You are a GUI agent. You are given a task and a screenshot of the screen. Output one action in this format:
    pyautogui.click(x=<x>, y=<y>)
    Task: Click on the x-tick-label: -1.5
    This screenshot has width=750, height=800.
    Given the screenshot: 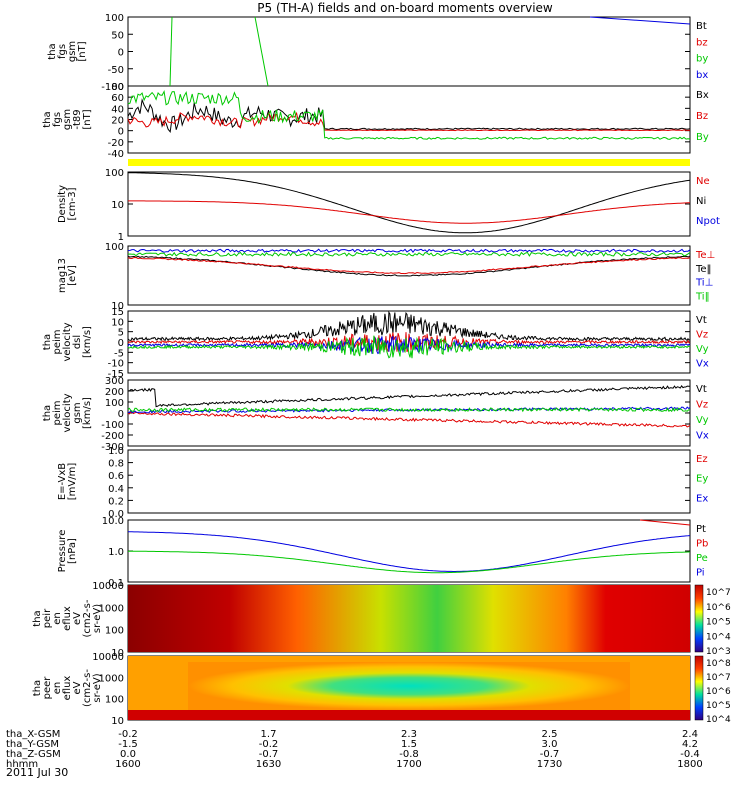 What is the action you would take?
    pyautogui.click(x=128, y=744)
    